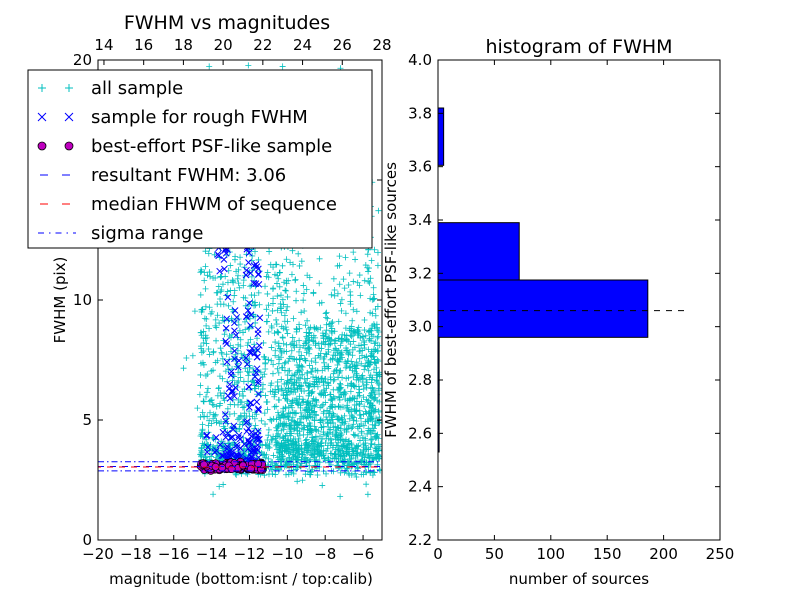 This screenshot has width=800, height=600. Describe the element at coordinates (578, 47) in the screenshot. I see `right-chart-title: histogram of FWHM` at that location.